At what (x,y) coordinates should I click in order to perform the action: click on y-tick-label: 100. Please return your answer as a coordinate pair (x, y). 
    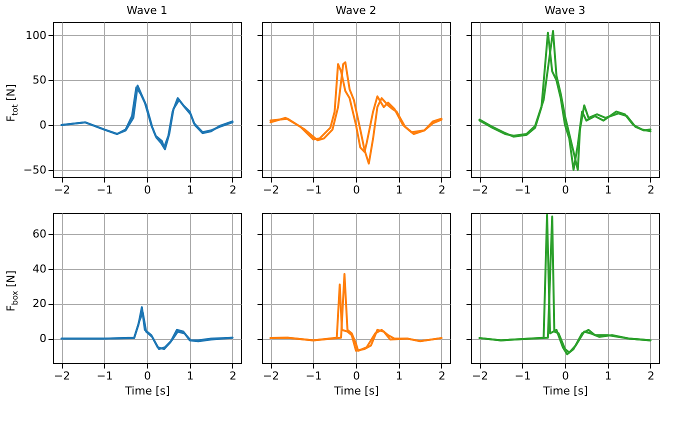
    Looking at the image, I should click on (36, 35).